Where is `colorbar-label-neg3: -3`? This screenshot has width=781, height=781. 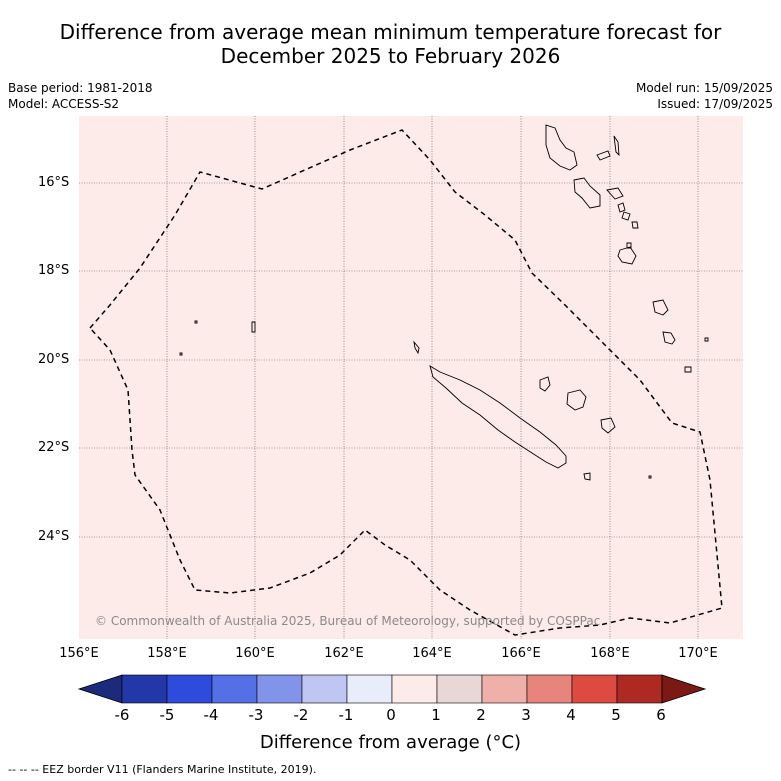 colorbar-label-neg3: -3 is located at coordinates (256, 715).